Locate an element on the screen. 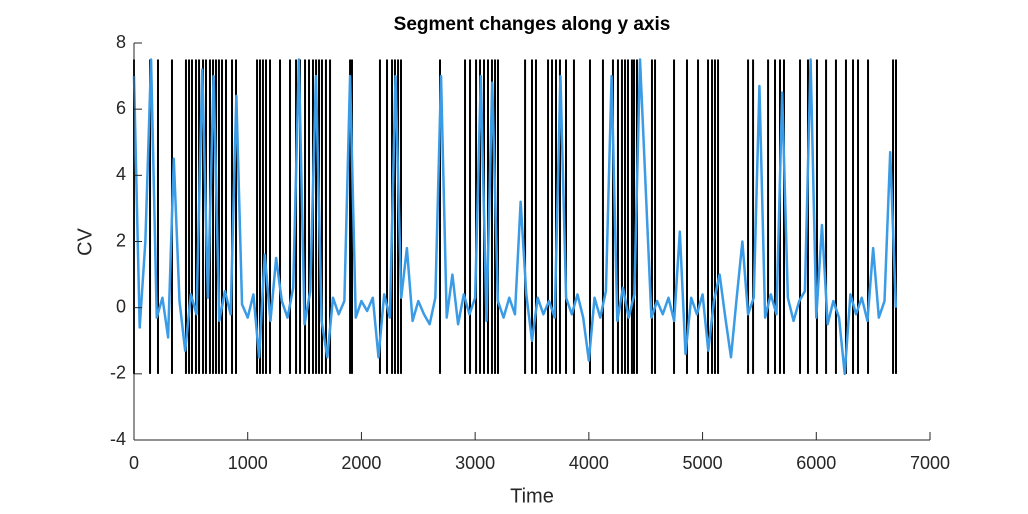 The image size is (1028, 514). chart-title: Segment changes along y axis is located at coordinates (532, 24).